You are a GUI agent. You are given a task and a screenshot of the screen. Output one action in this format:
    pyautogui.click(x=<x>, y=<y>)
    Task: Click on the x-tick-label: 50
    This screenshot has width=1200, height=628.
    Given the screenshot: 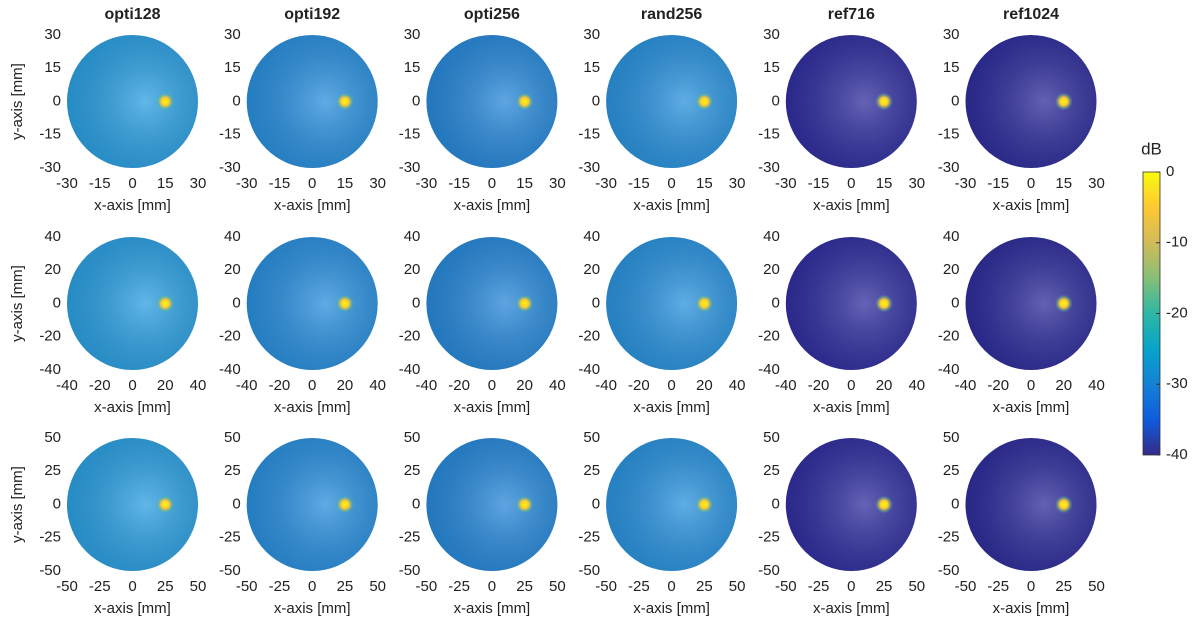 What is the action you would take?
    pyautogui.click(x=1096, y=586)
    